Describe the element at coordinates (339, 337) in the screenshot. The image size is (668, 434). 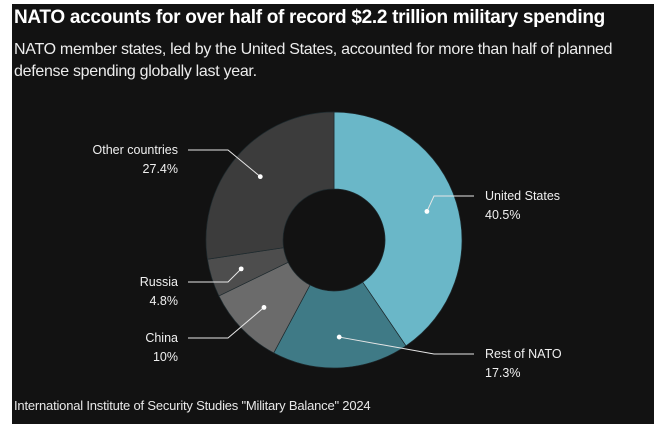
I see `leader-dot-rest-of-nato` at that location.